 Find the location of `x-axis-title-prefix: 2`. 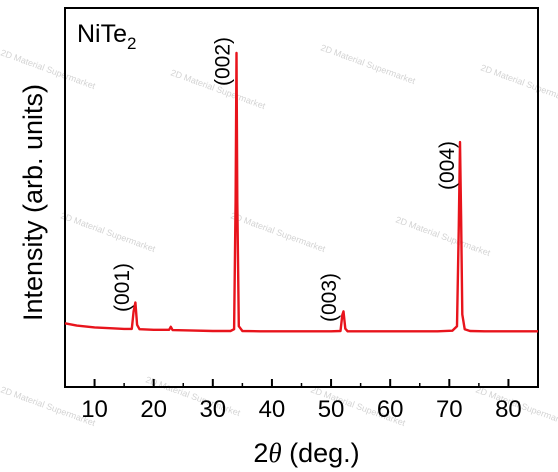

x-axis-title-prefix: 2 is located at coordinates (260, 453).